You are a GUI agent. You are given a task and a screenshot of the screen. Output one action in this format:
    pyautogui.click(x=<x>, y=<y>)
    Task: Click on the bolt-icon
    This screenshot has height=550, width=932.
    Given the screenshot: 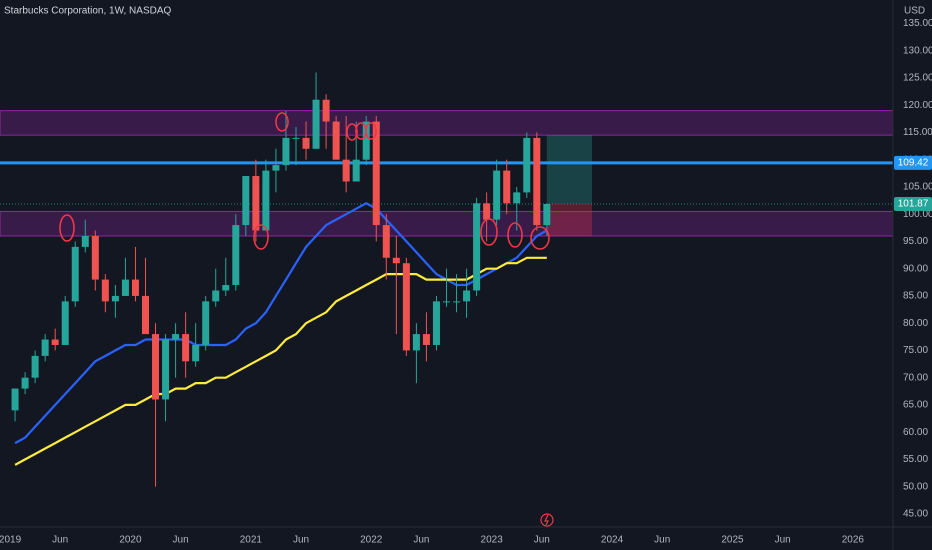 What is the action you would take?
    pyautogui.click(x=547, y=520)
    